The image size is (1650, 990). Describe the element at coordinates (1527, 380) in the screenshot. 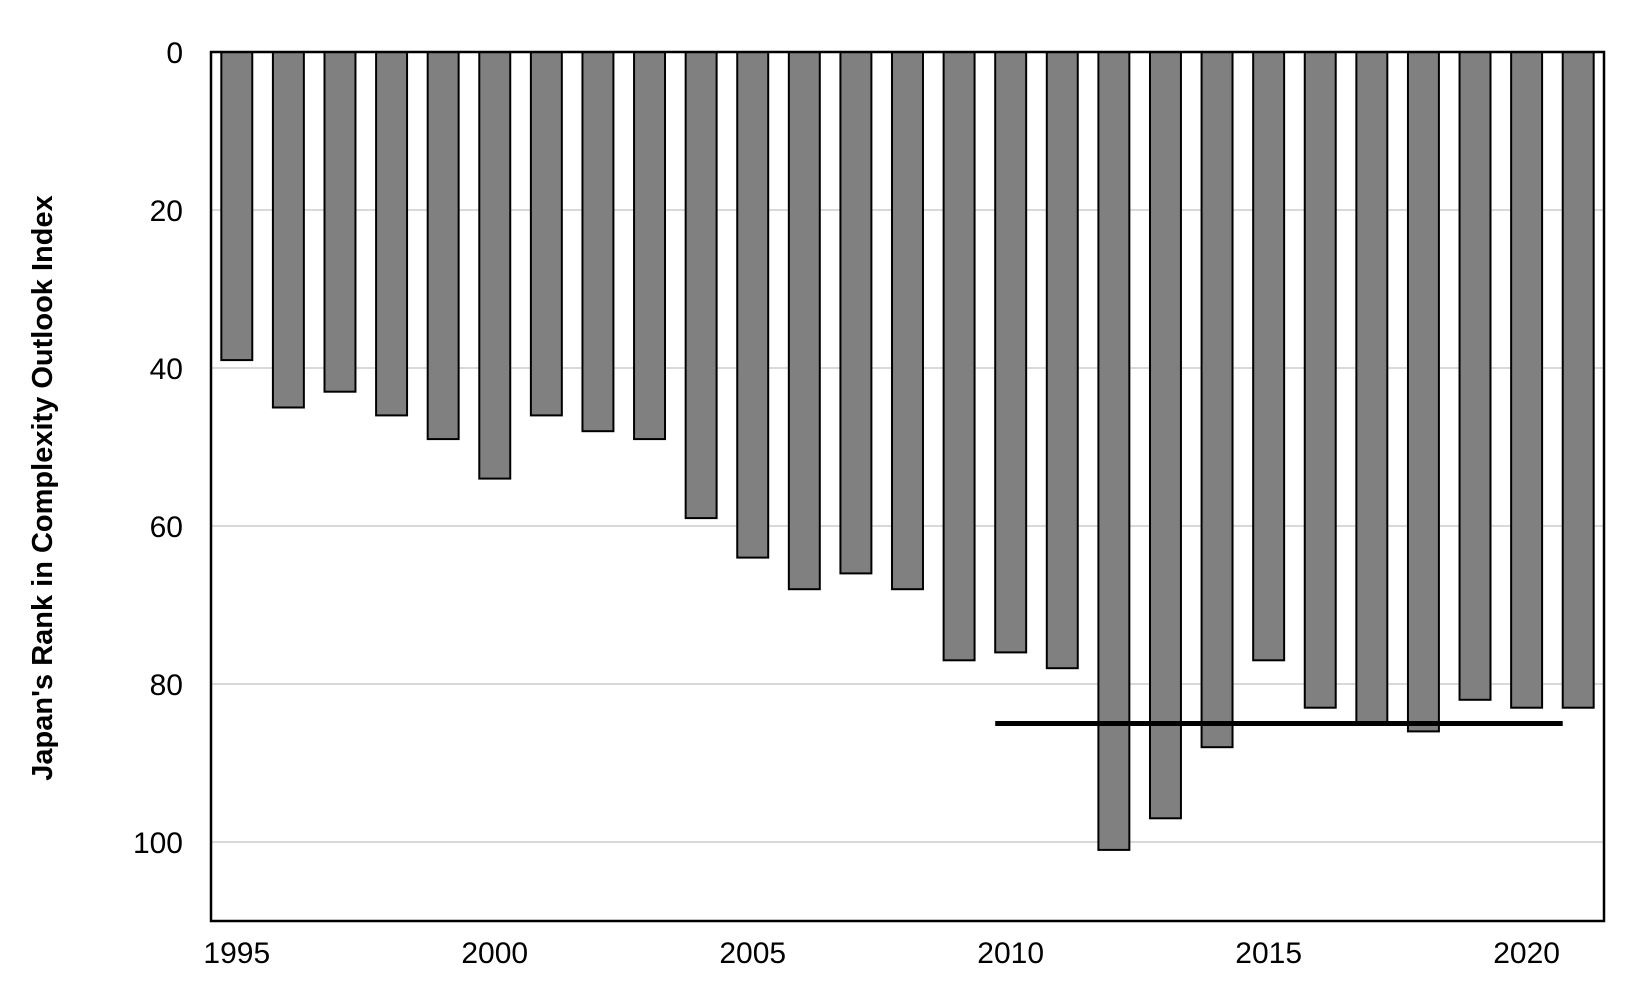

I see `bar-2020` at that location.